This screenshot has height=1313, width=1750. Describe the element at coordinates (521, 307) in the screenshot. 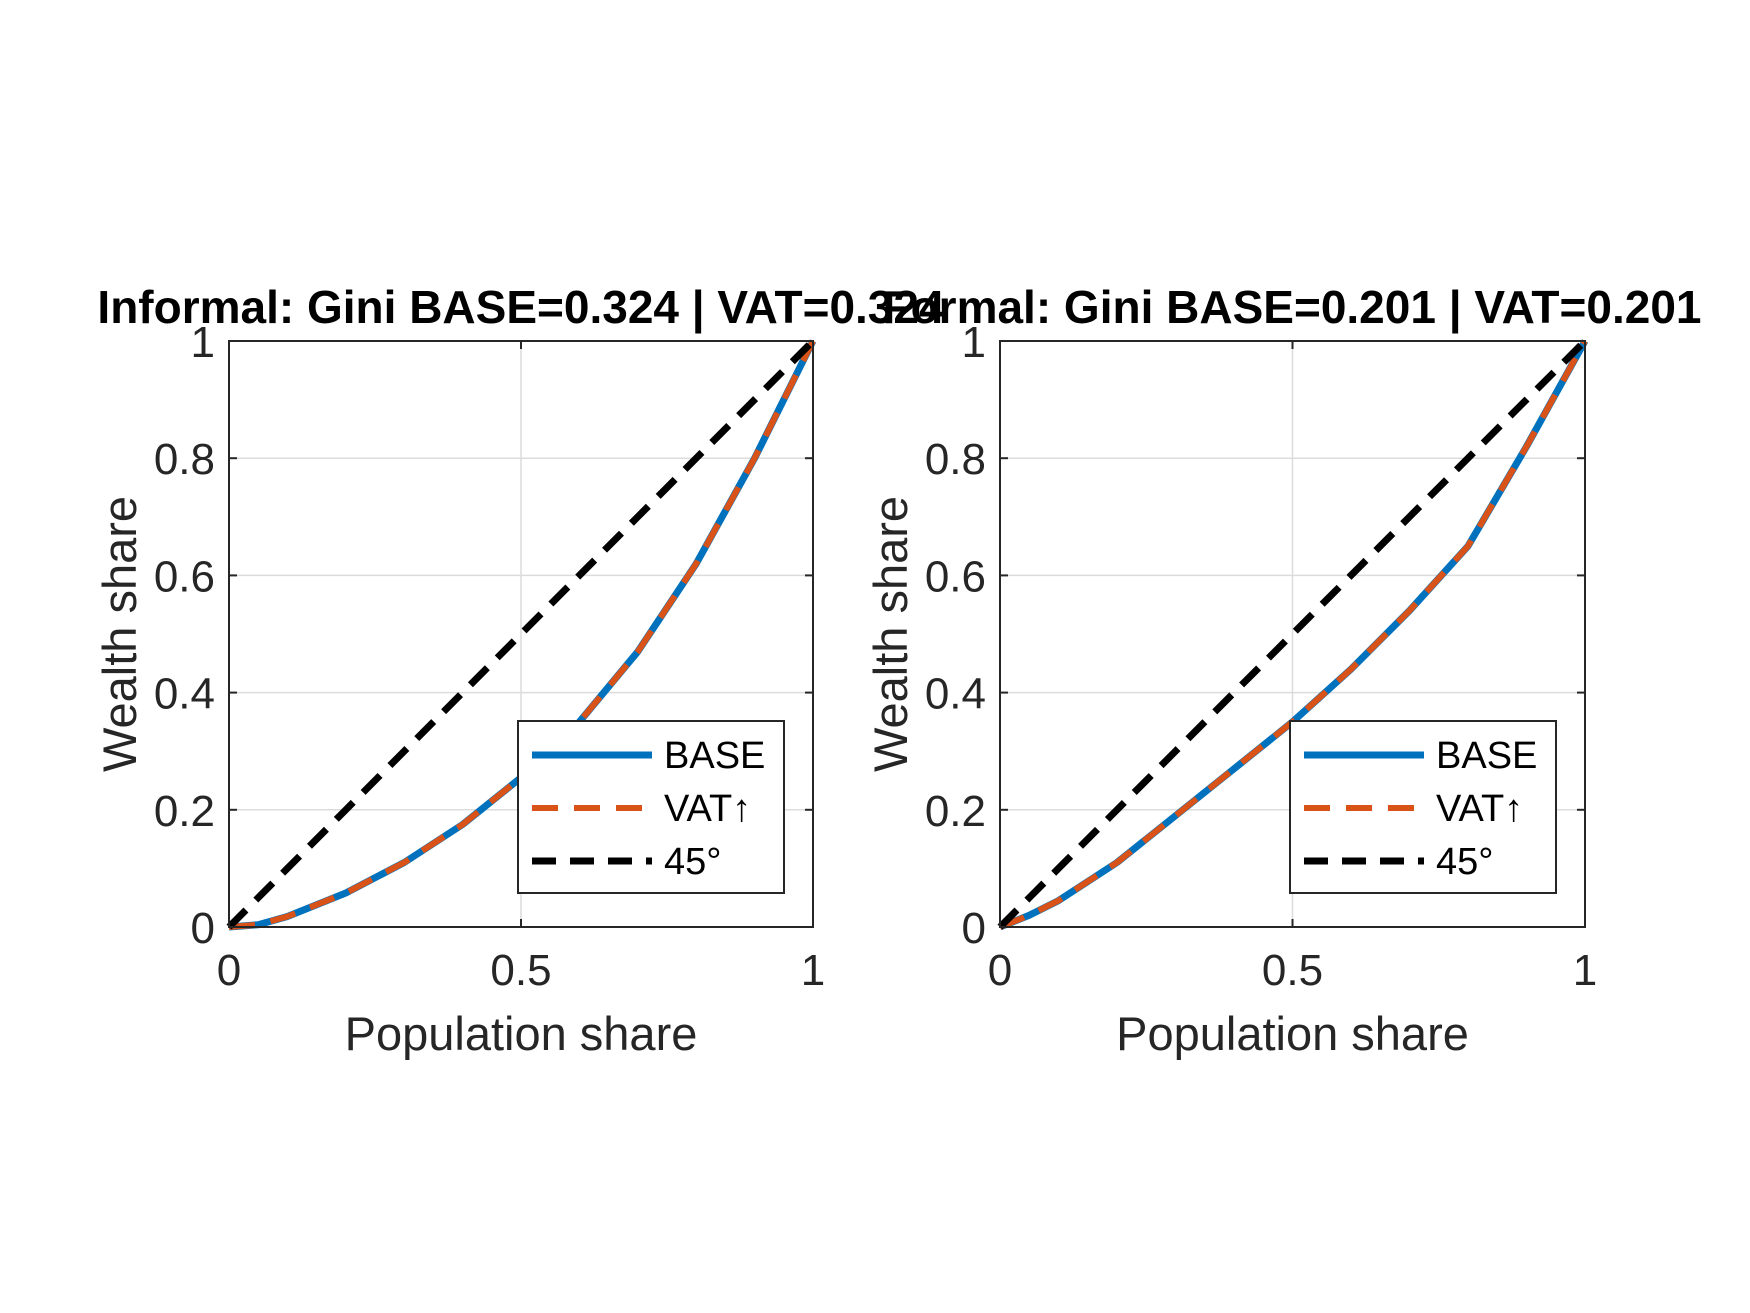

I see `chart-title: Informal: Gini BASE=0.324 | VAT=0.324` at that location.